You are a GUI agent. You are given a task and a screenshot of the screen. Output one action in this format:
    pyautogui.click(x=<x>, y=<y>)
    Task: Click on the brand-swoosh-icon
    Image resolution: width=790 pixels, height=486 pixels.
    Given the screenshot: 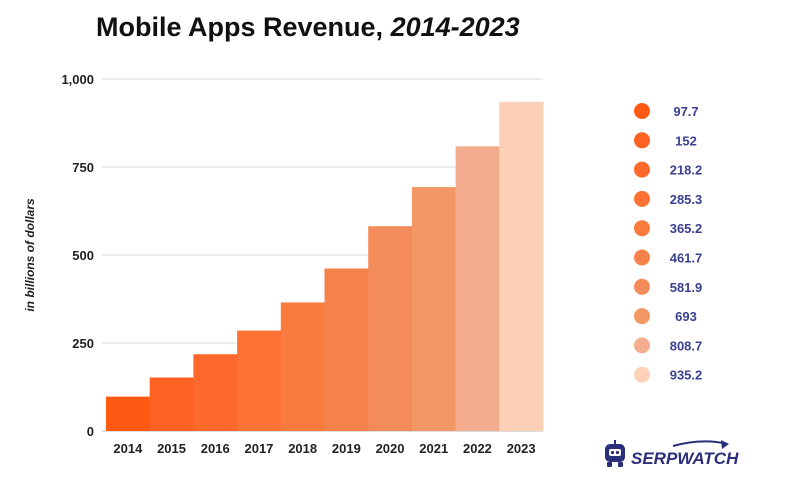 What is the action you would take?
    pyautogui.click(x=700, y=443)
    